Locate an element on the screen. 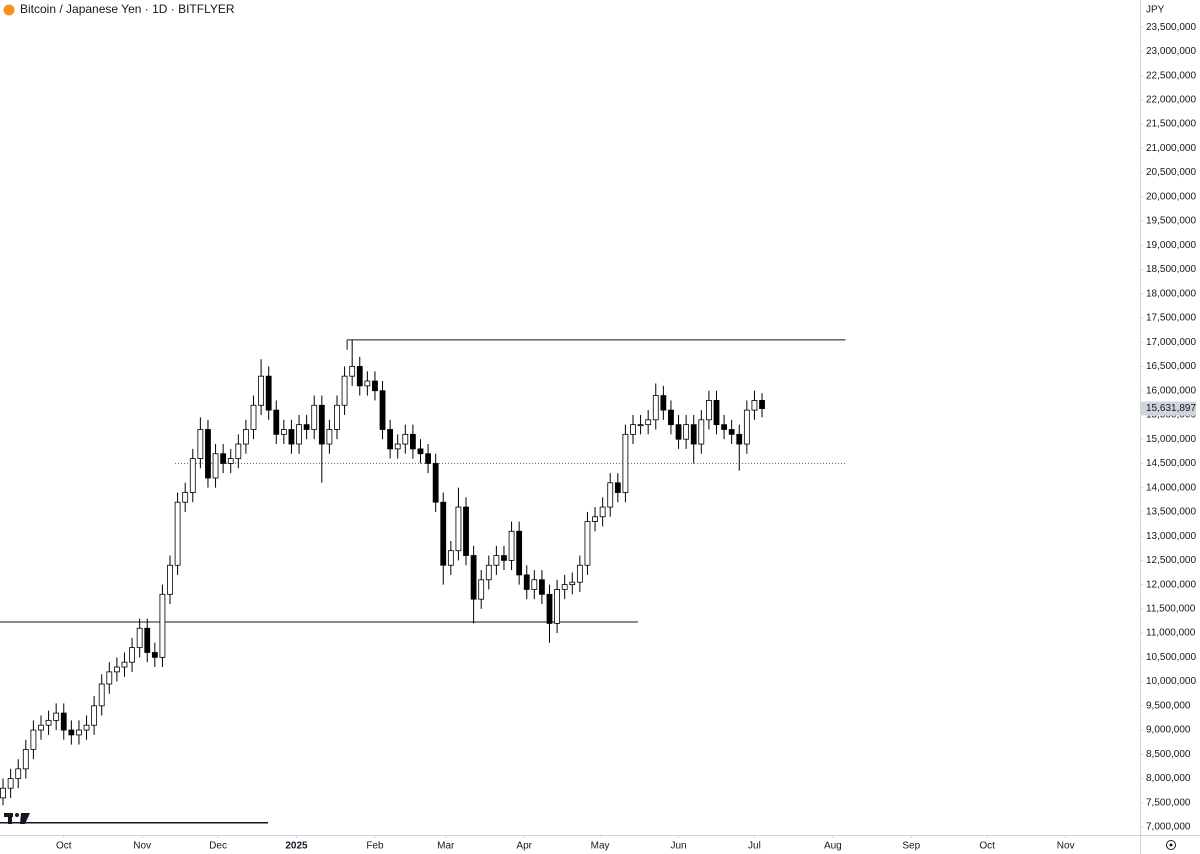 This screenshot has width=1200, height=854. settings-icon is located at coordinates (1171, 845).